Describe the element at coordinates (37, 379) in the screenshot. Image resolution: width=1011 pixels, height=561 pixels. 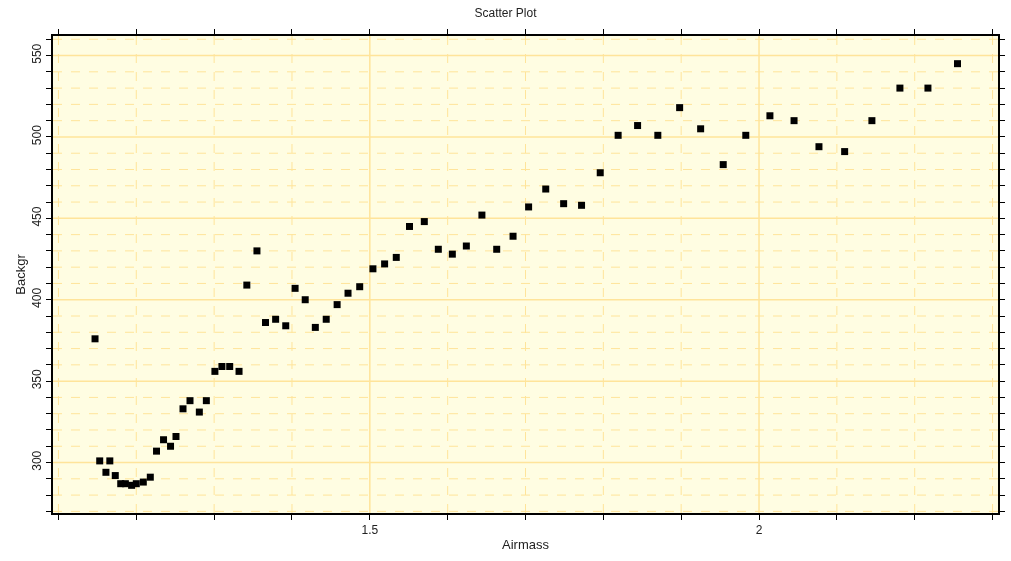
I see `y-tick-label: 350` at that location.